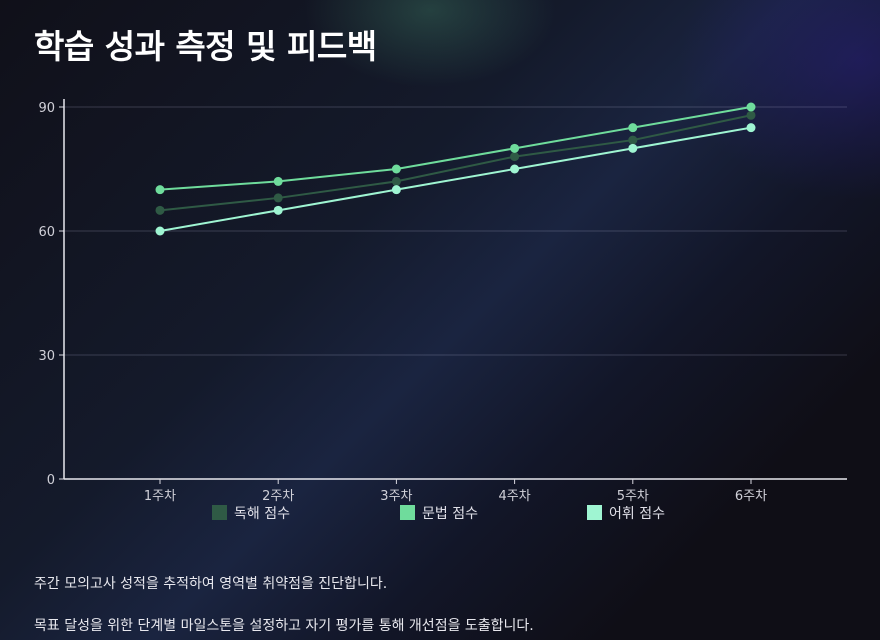  What do you see at coordinates (633, 496) in the screenshot?
I see `x-tick-label: 5주차` at bounding box center [633, 496].